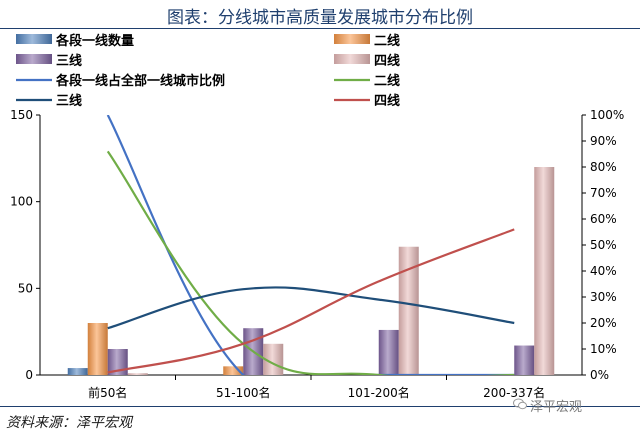 This screenshot has width=640, height=436. I want to click on right-axis-tick-label: 40%, so click(603, 271).